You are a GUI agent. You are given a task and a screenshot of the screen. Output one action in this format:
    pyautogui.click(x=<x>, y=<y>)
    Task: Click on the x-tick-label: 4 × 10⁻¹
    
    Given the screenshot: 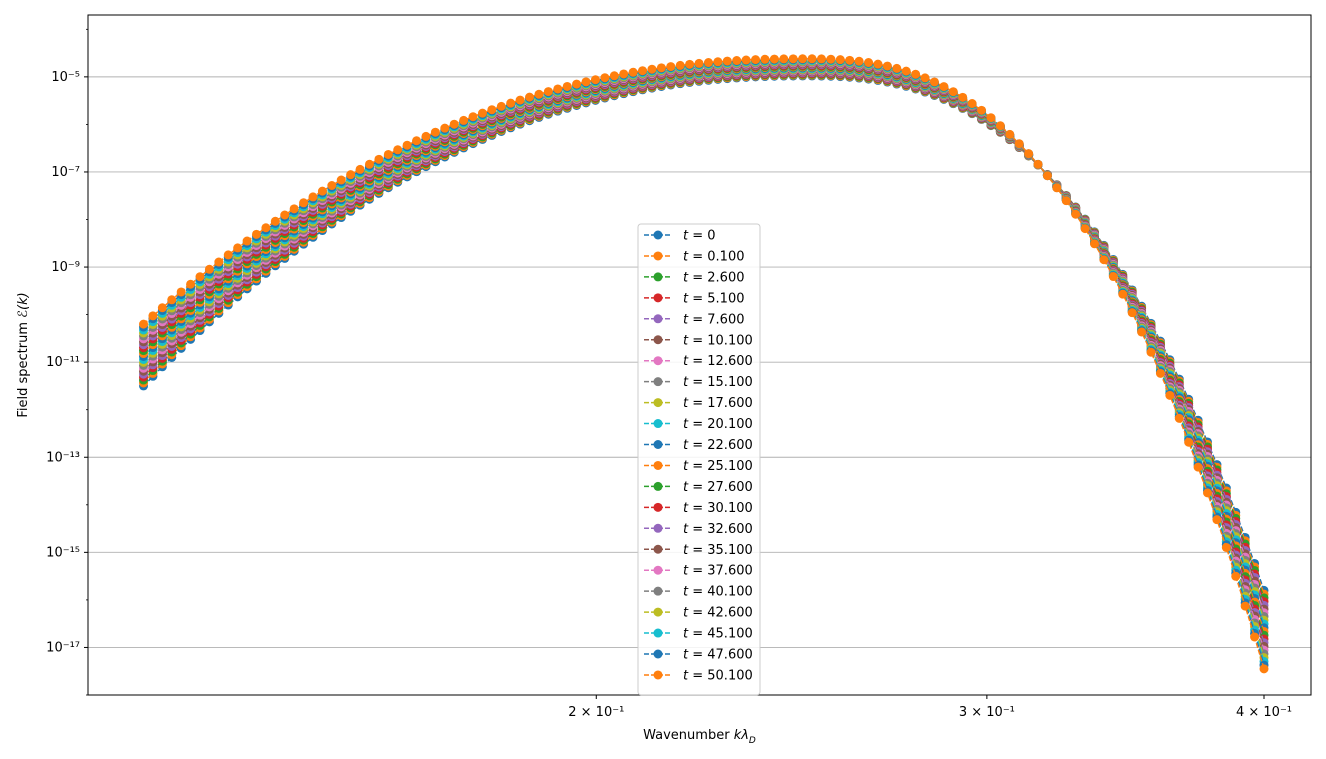 What is the action you would take?
    pyautogui.click(x=1264, y=712)
    